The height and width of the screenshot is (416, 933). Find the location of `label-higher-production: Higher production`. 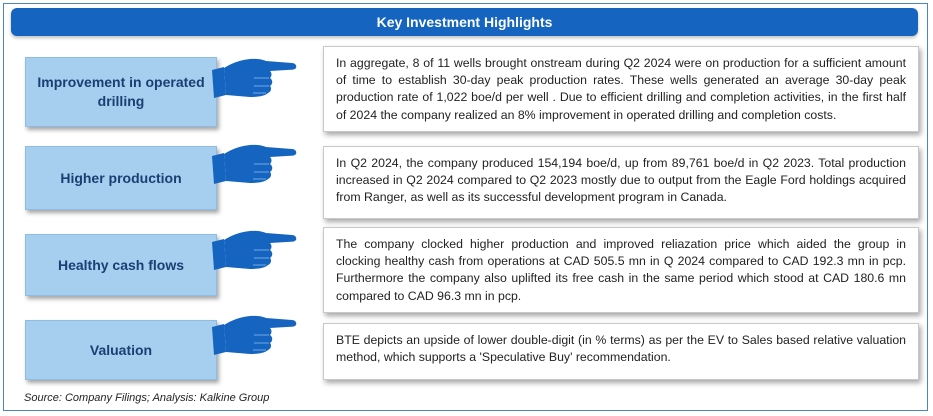

label-higher-production: Higher production is located at coordinates (121, 178).